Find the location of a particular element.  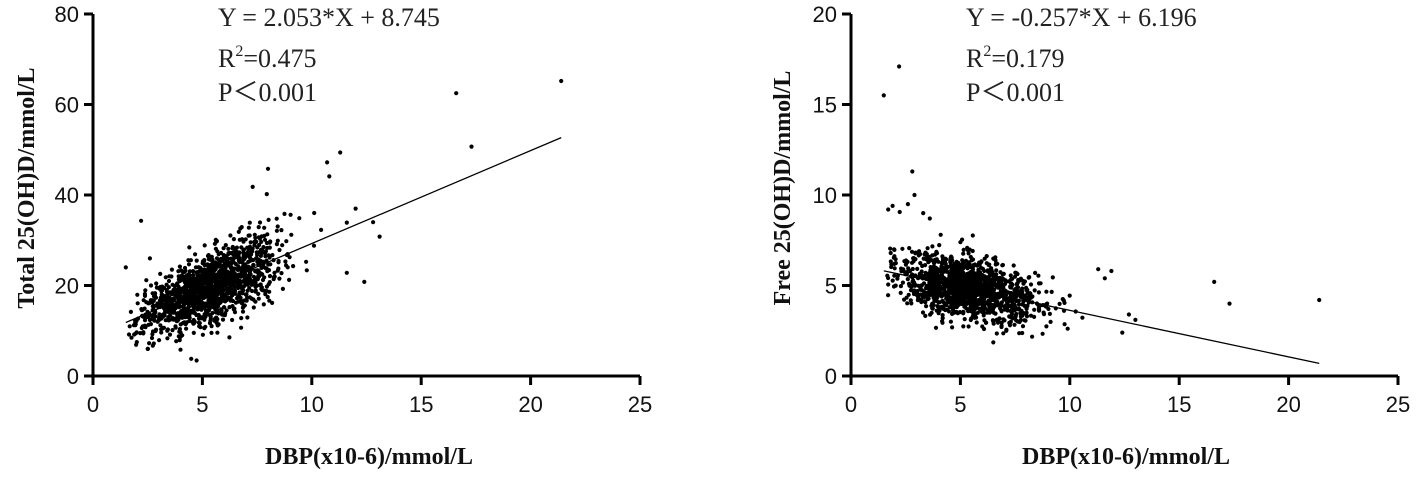

regression-line is located at coordinates (343, 230).